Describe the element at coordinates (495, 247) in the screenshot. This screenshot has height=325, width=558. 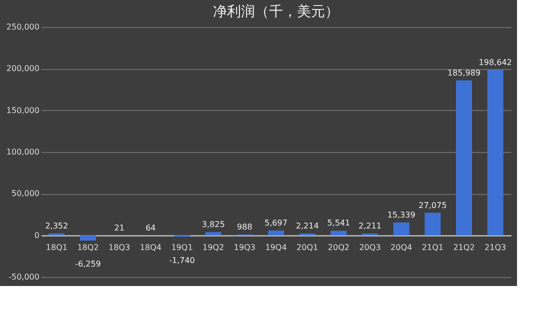
I see `x-tick-label: 21Q3` at that location.